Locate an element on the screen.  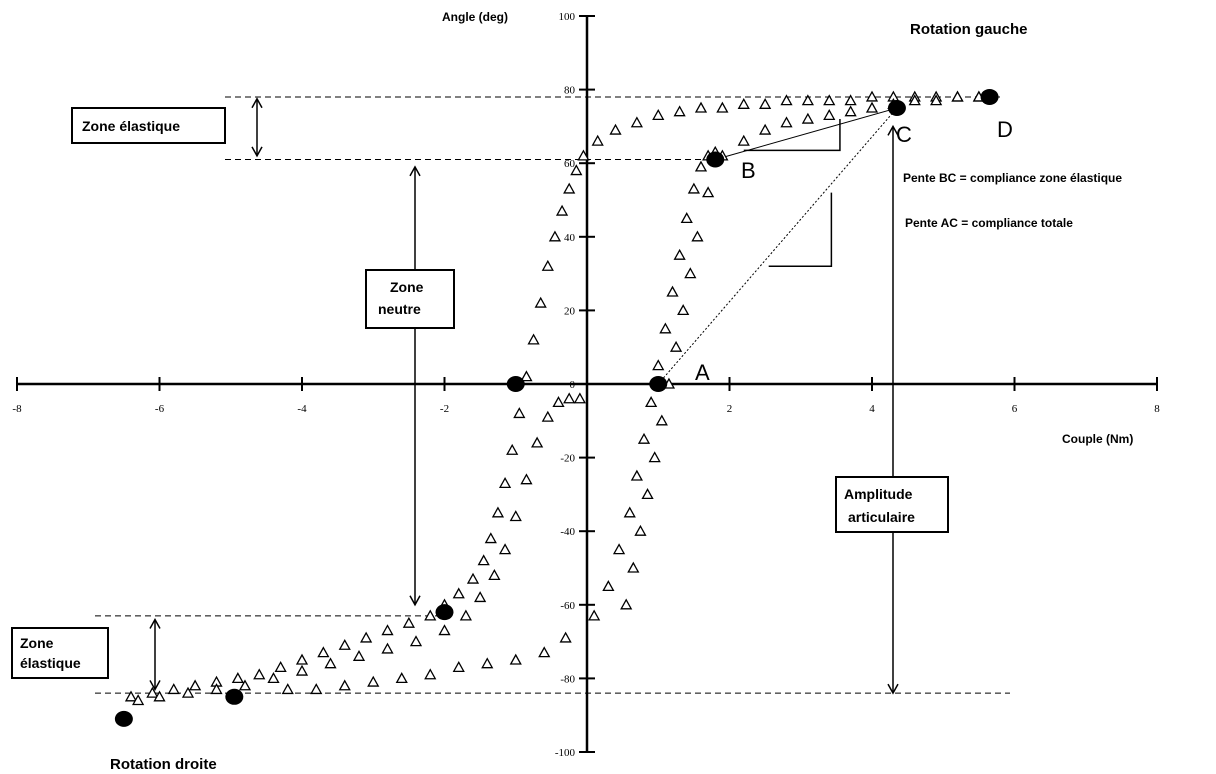
pente-bc-label: Pente BC = compliance zone élastique is located at coordinates (1012, 178).